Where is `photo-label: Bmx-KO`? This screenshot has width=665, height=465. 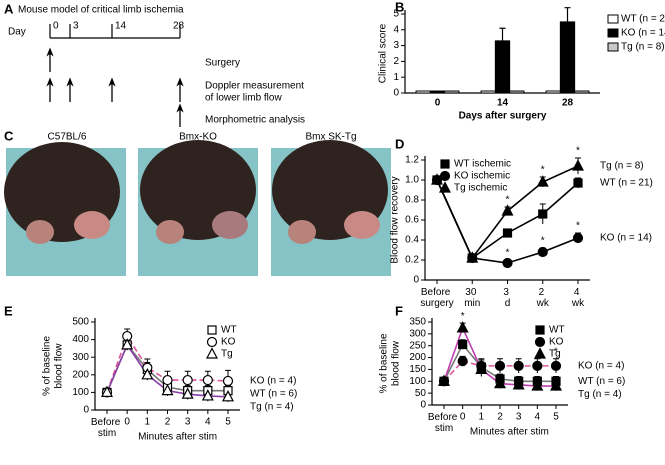
photo-label: Bmx-KO is located at coordinates (198, 137).